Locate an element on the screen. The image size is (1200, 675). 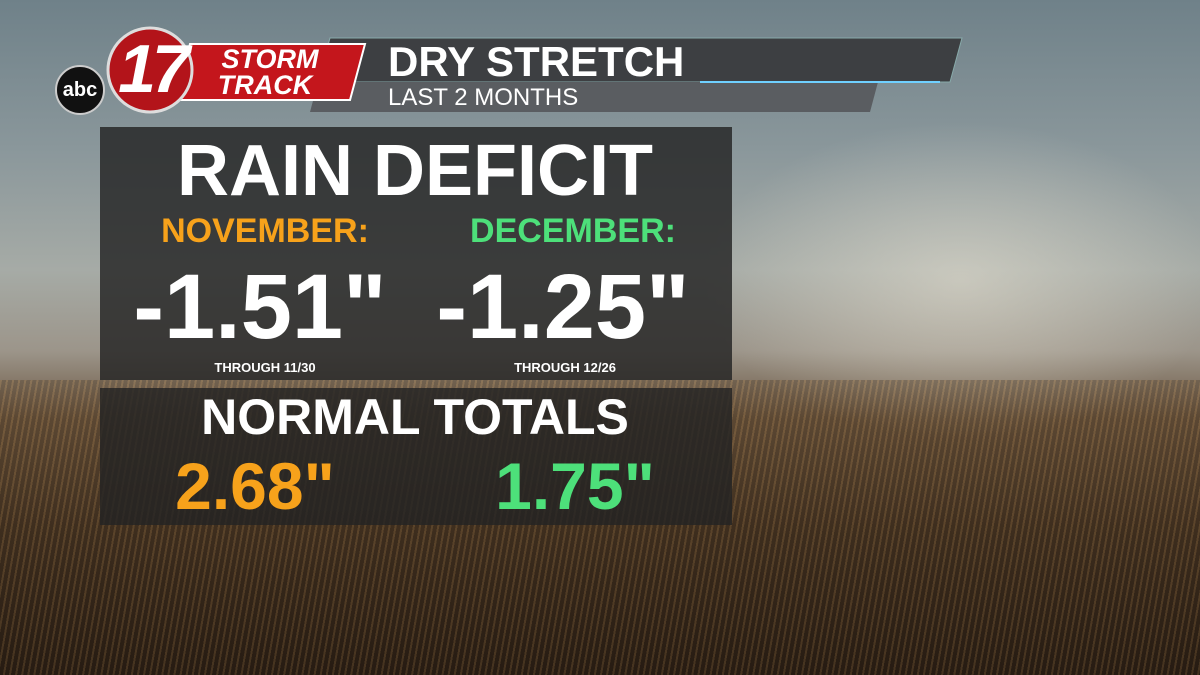
normal-value: 1.75" is located at coordinates (575, 486).